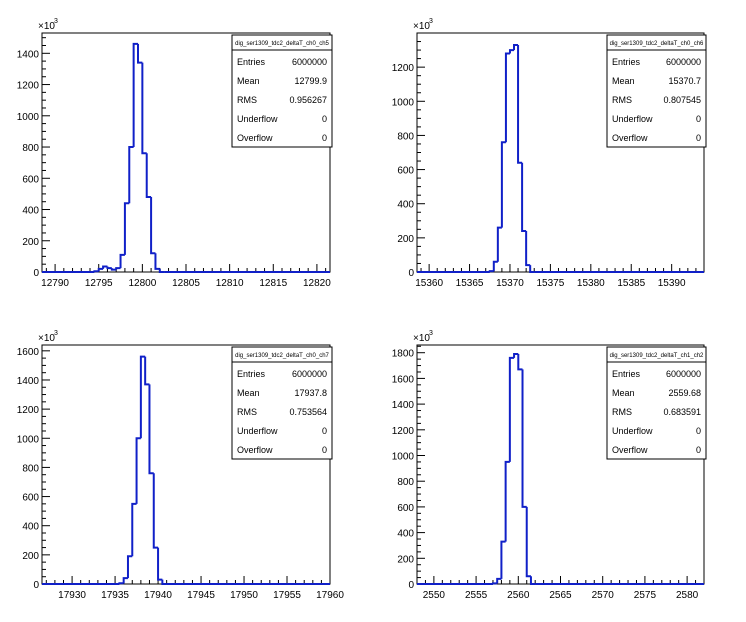 The height and width of the screenshot is (622, 746). What do you see at coordinates (470, 283) in the screenshot?
I see `x-tick-label: 15365` at bounding box center [470, 283].